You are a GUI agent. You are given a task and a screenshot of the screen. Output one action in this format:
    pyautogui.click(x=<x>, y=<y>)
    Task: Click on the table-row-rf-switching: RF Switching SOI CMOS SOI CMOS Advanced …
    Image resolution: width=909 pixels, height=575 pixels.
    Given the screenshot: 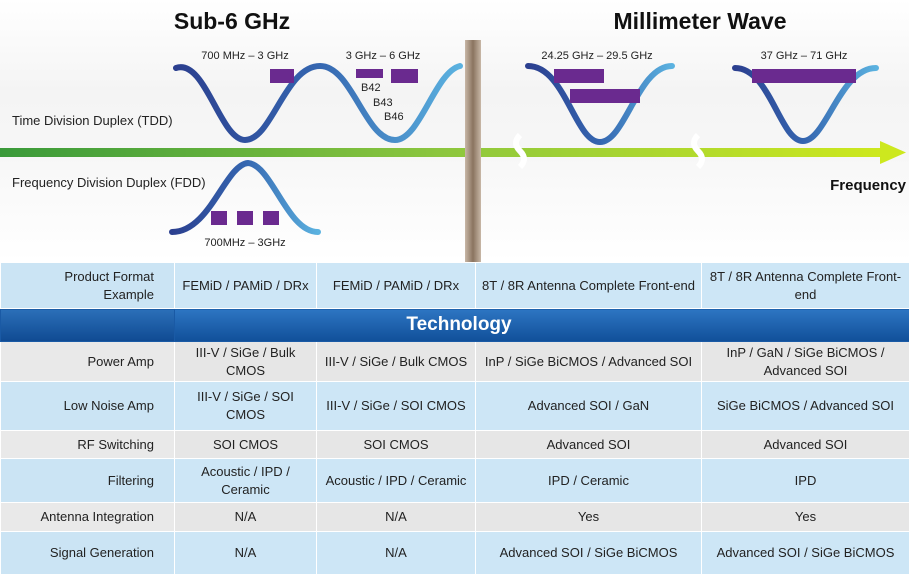 What is the action you would take?
    pyautogui.click(x=455, y=445)
    